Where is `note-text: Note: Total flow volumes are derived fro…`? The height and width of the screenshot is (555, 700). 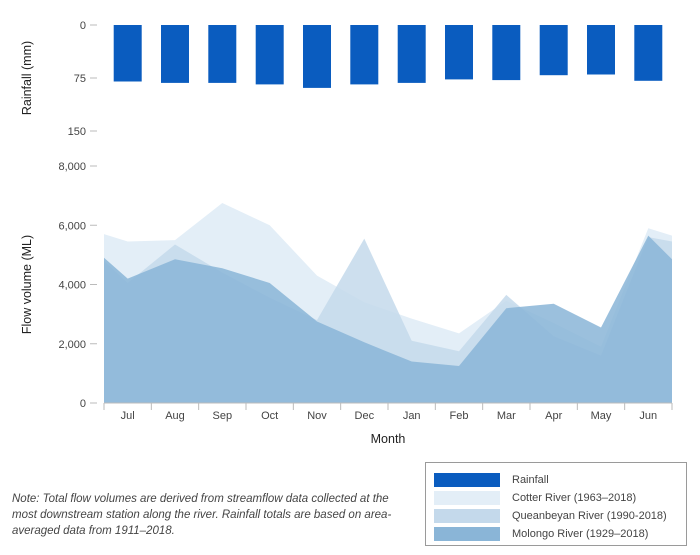
note-text: Note: Total flow volumes are derived fro… is located at coordinates (202, 515).